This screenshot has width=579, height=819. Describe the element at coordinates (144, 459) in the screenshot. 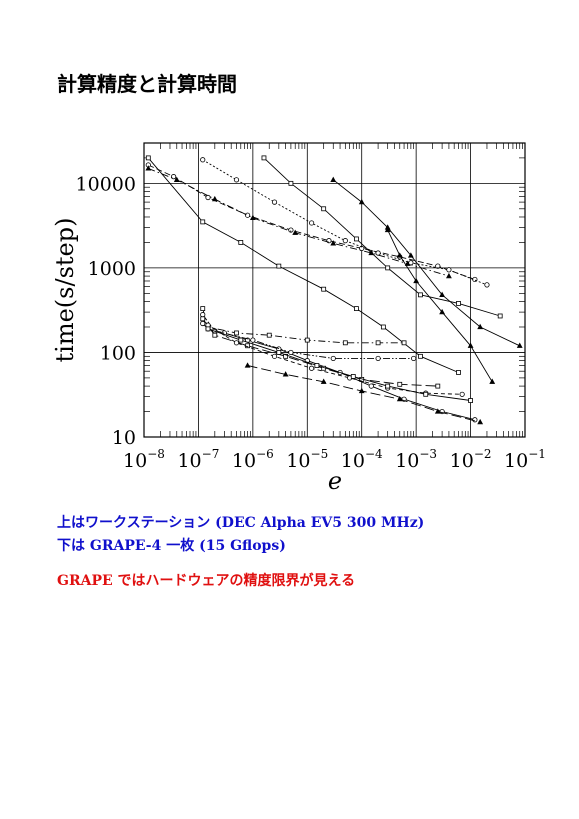

I see `x-tick-label: 10⁻⁸` at that location.